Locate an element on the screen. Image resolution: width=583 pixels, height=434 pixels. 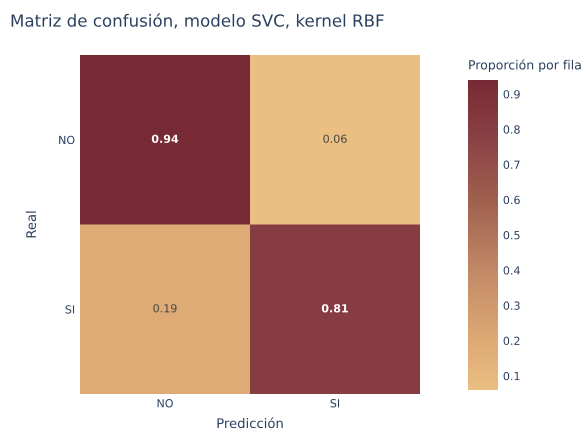
color-bar-label: 0.1 is located at coordinates (512, 376).